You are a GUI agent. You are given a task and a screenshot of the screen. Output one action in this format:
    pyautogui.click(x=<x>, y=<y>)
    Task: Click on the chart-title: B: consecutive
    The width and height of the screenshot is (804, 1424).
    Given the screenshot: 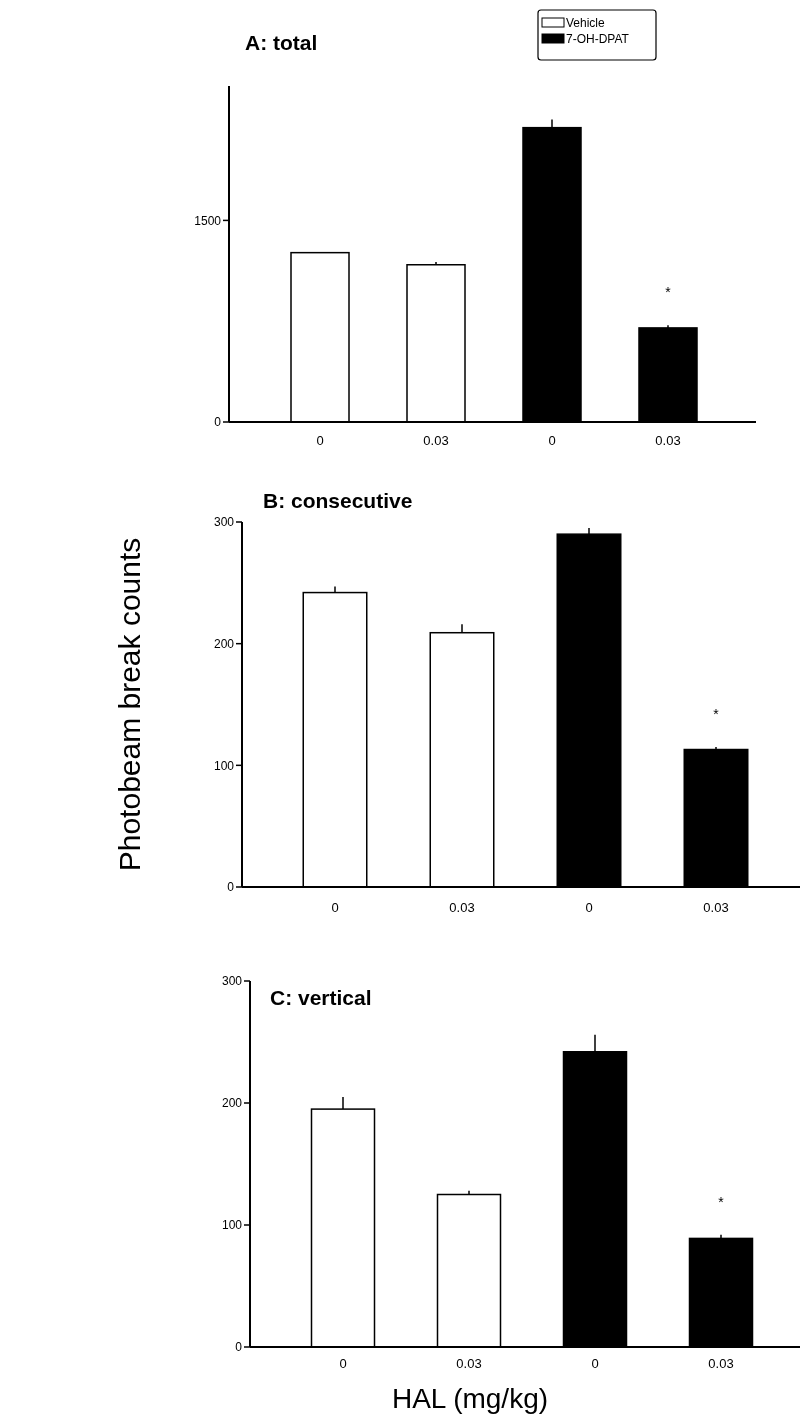 What is the action you would take?
    pyautogui.click(x=338, y=500)
    